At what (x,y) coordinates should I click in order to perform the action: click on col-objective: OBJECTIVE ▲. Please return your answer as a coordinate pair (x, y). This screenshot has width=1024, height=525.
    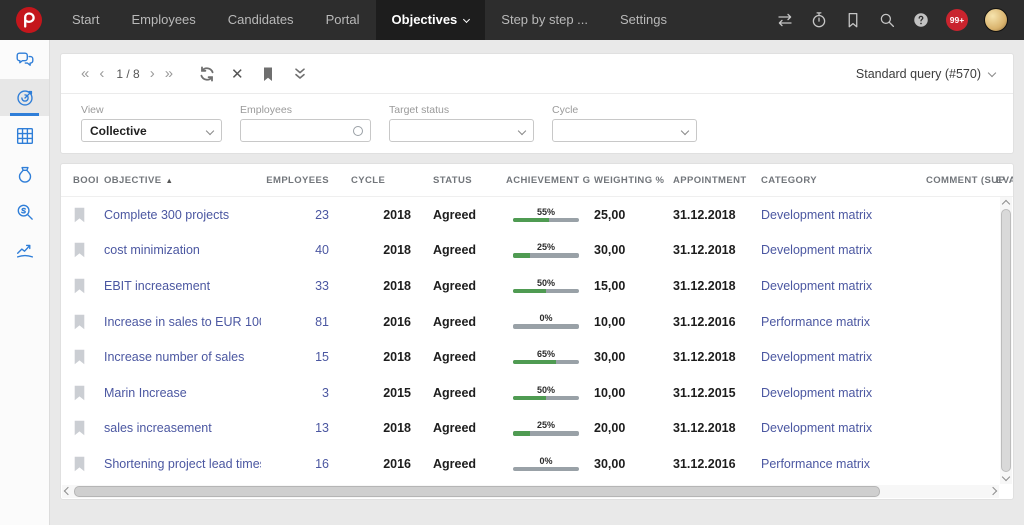
    Looking at the image, I should click on (139, 180).